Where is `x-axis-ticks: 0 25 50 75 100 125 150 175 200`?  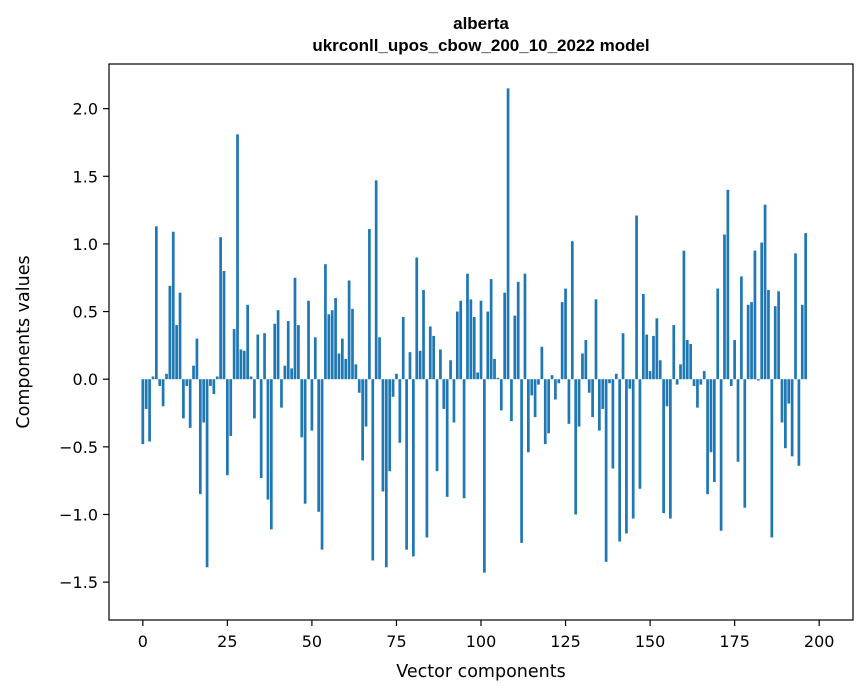 x-axis-ticks: 0 25 50 75 100 125 150 175 200 is located at coordinates (486, 635).